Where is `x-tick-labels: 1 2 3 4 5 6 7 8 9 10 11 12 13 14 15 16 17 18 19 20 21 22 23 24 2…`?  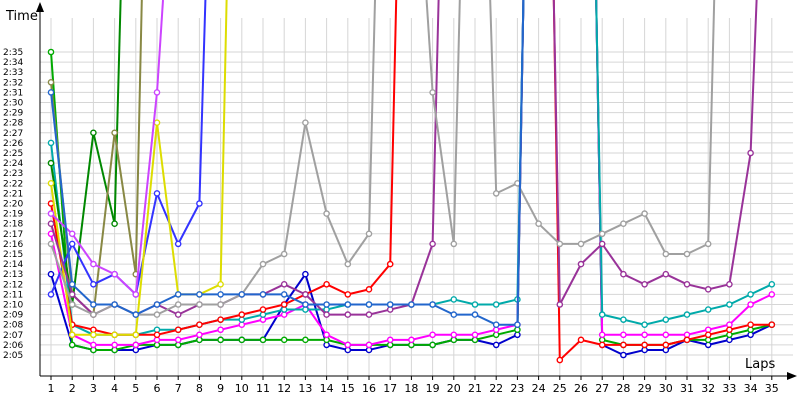 x-tick-labels: 1 2 3 4 5 6 7 8 9 10 11 12 13 14 15 16 17 18 19 20 21 22 23 24 2… is located at coordinates (413, 388).